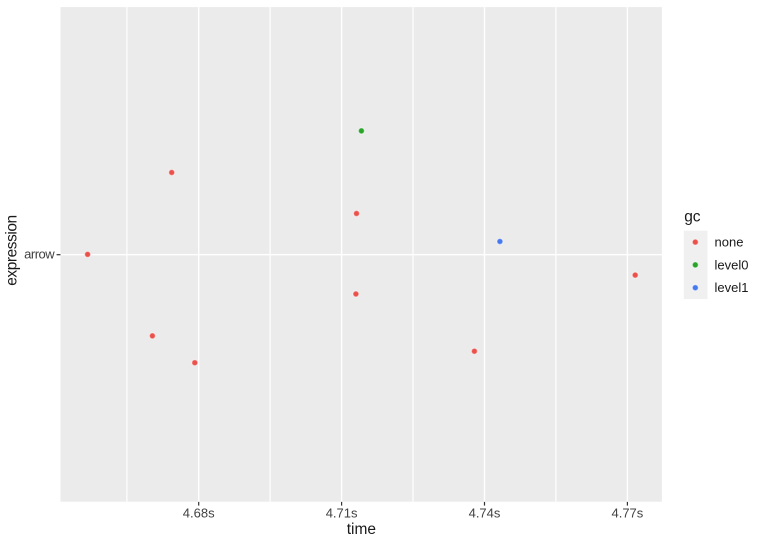  What do you see at coordinates (361, 529) in the screenshot?
I see `svg-text: time` at bounding box center [361, 529].